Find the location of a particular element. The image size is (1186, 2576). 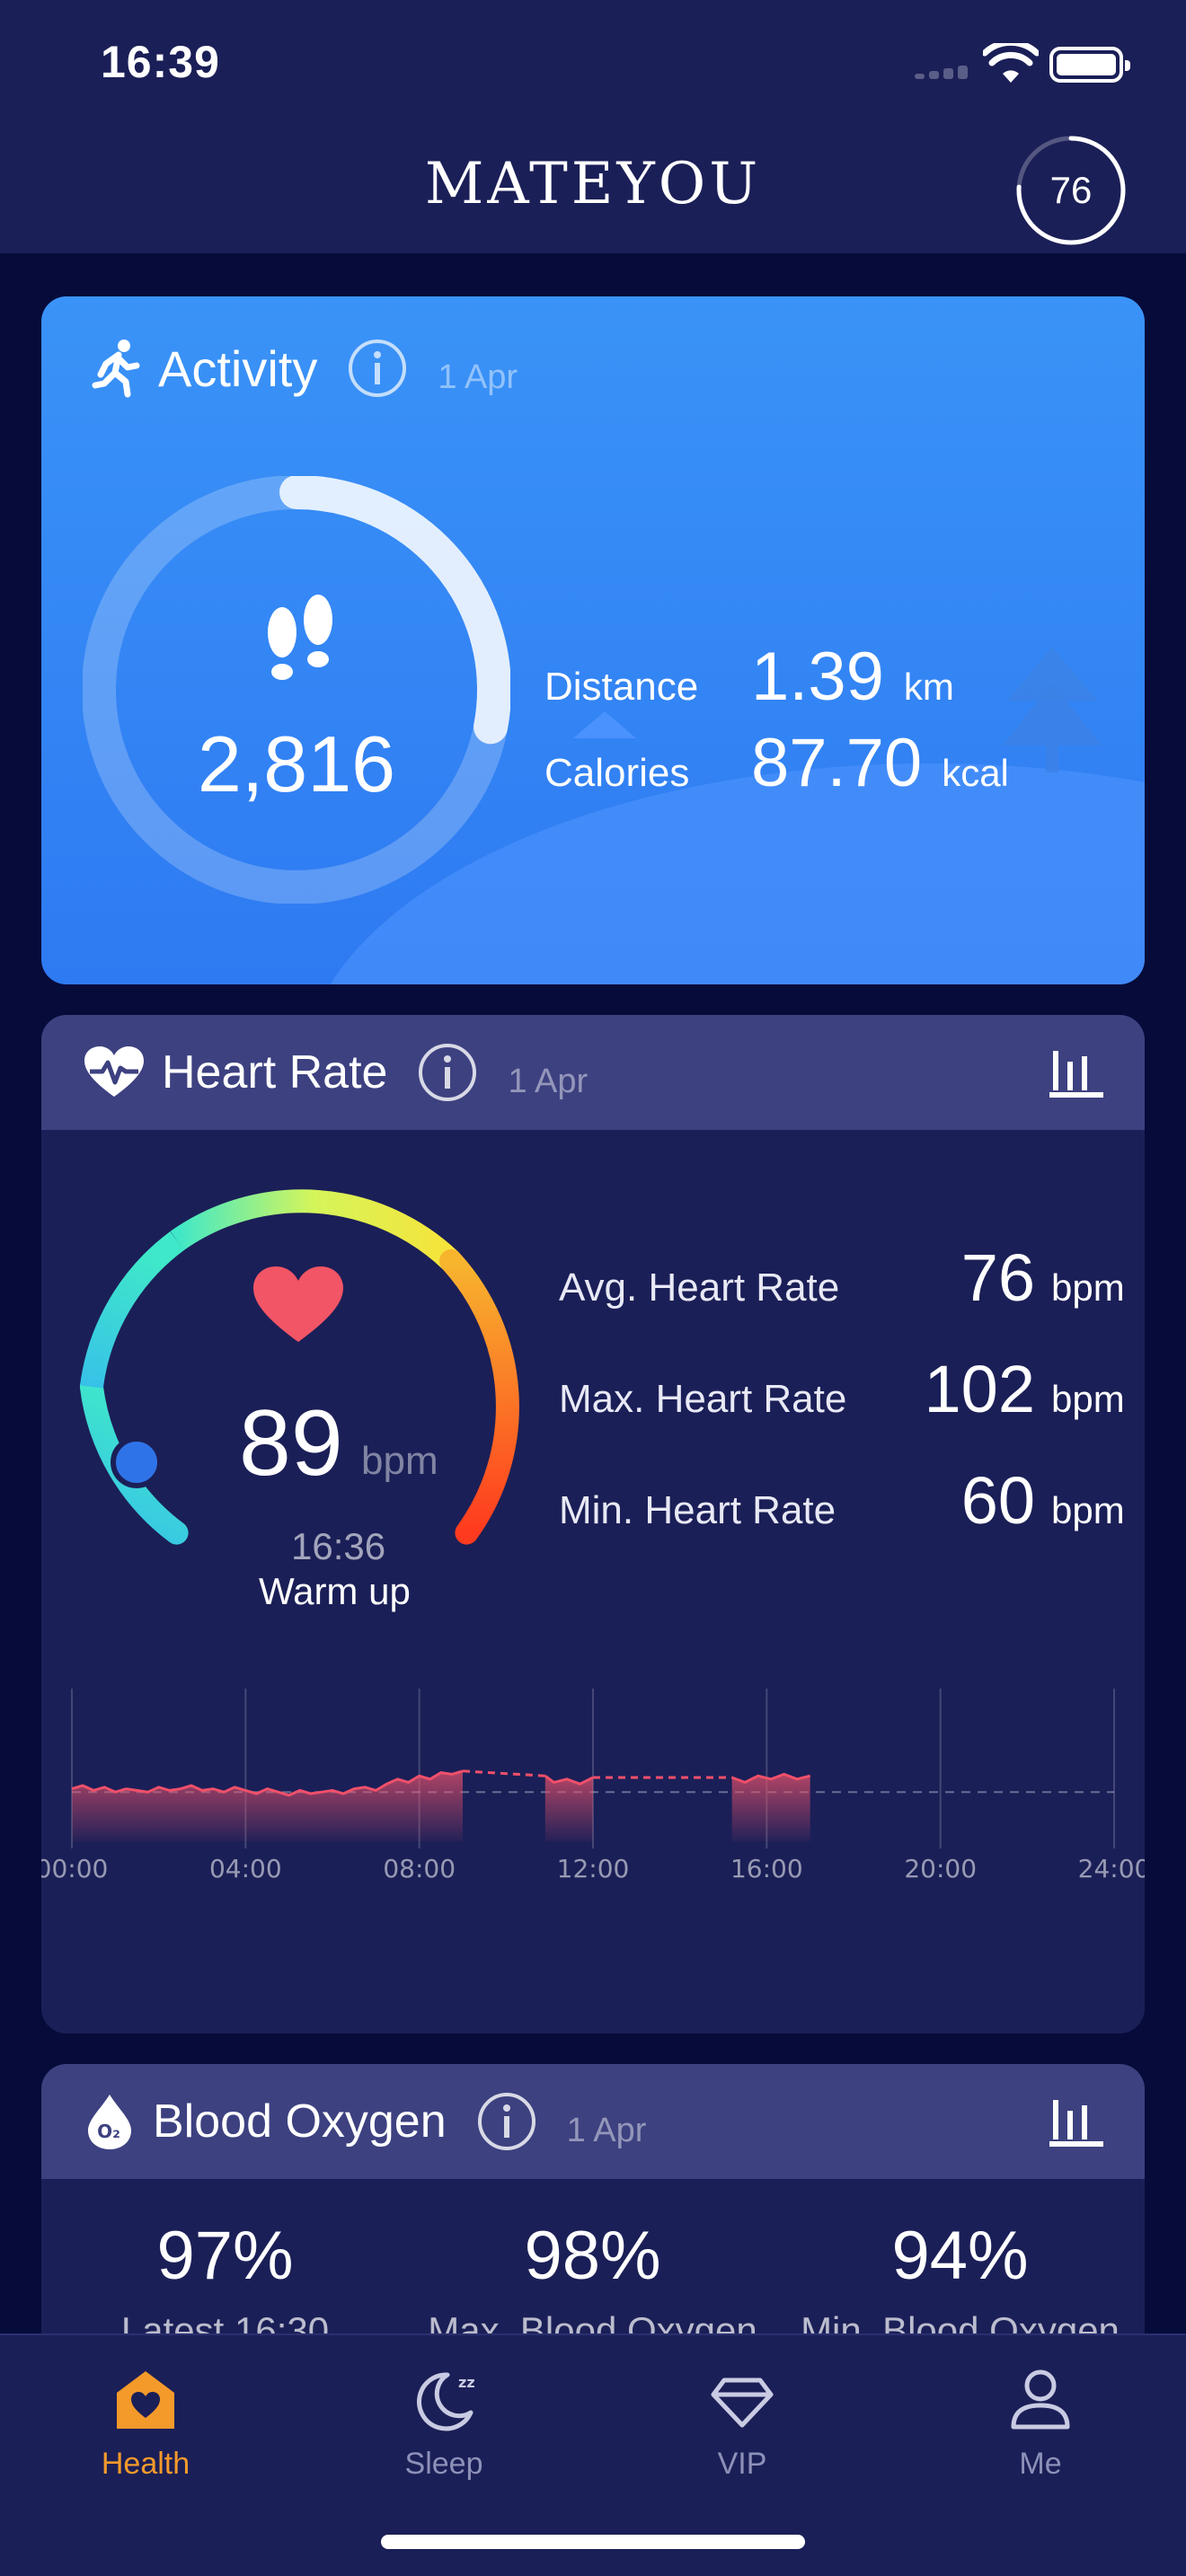

heart-rate-date: 1 Apr is located at coordinates (548, 1081).